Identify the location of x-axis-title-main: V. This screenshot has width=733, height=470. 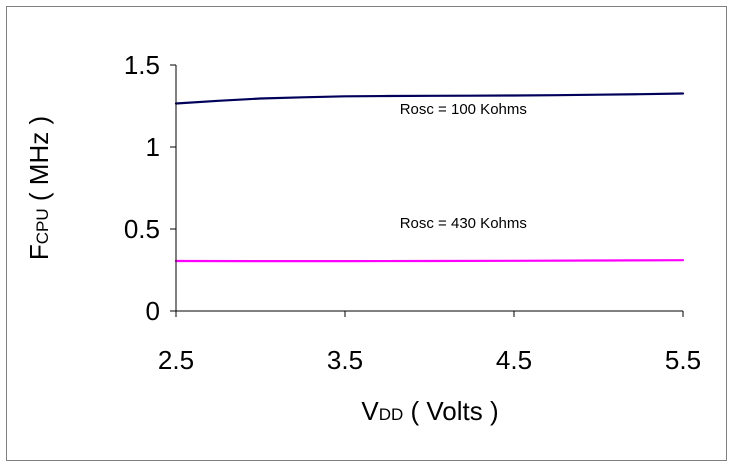
(370, 411).